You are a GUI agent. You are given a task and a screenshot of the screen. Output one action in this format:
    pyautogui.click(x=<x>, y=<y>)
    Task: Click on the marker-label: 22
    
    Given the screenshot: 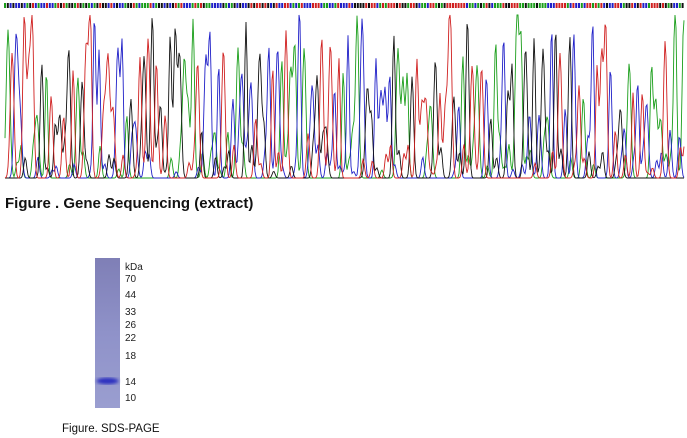 What is the action you would take?
    pyautogui.click(x=131, y=338)
    